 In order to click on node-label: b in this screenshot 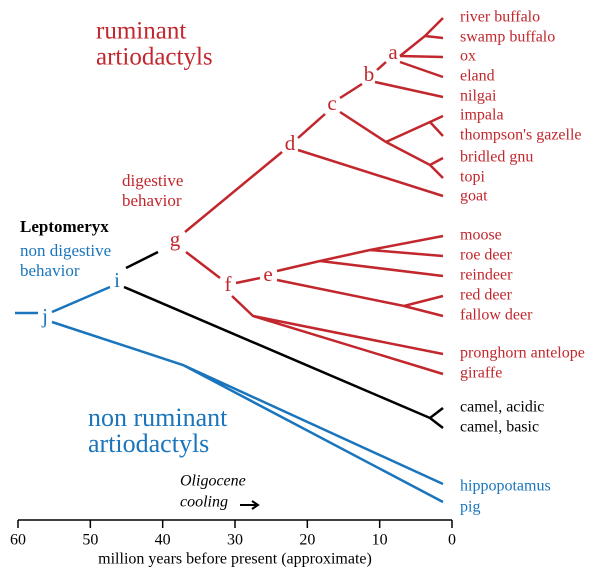, I will do `click(369, 74)`.